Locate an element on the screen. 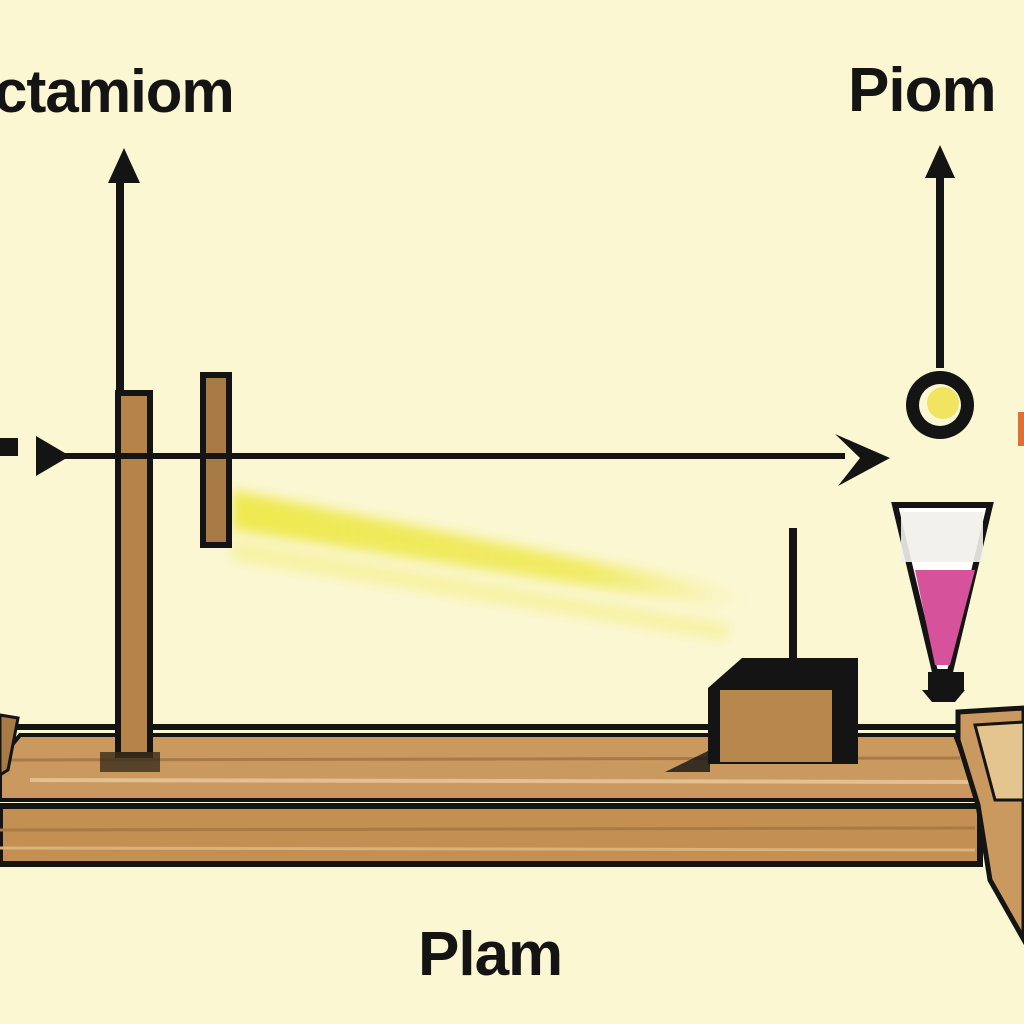 The height and width of the screenshot is (1024, 1024). pendant-lamp is located at coordinates (965, 295).